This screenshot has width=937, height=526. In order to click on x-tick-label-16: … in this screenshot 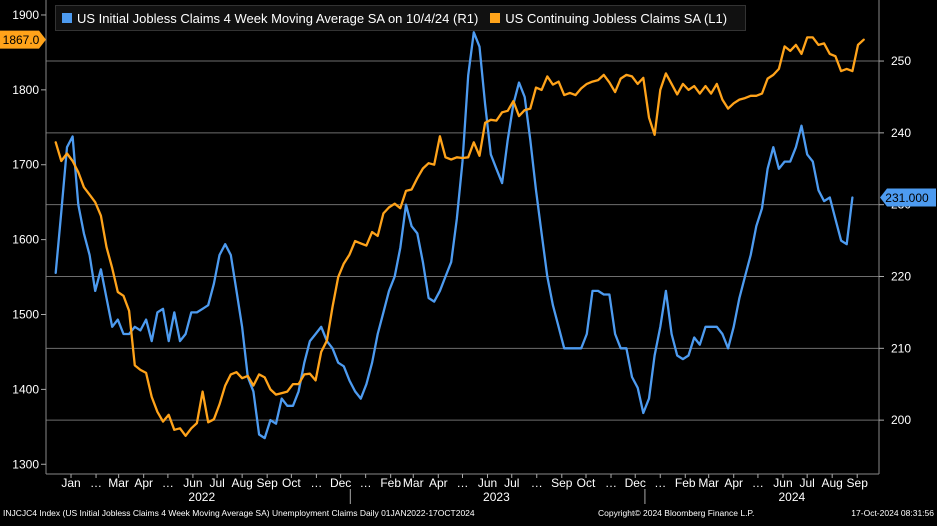, I will do `click(463, 483)`.